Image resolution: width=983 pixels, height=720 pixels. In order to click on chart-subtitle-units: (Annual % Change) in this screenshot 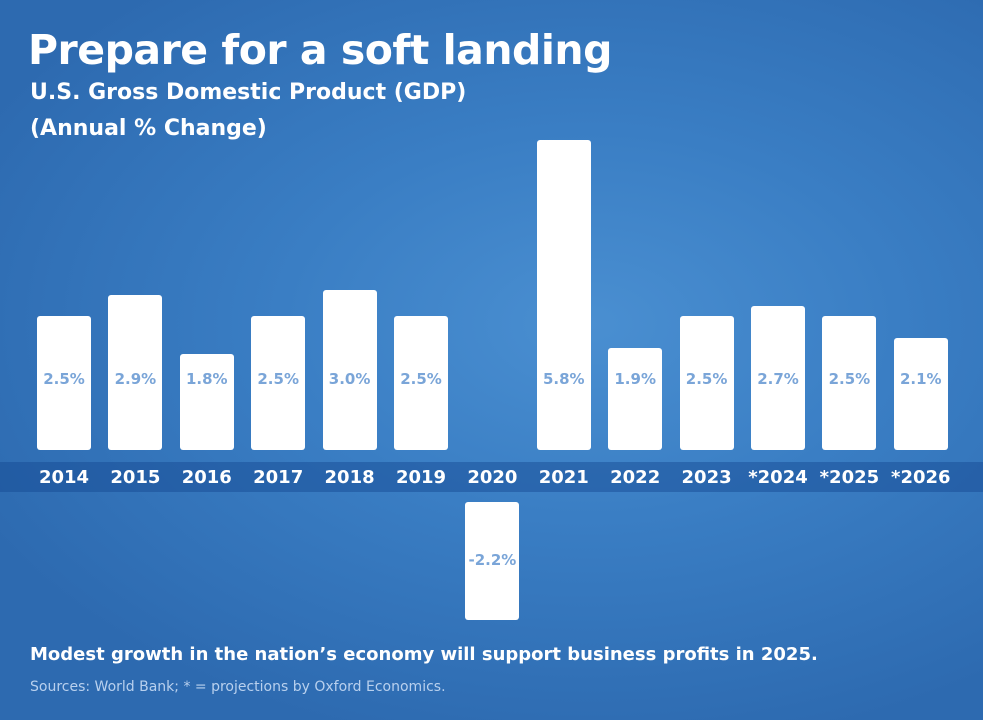, I will do `click(148, 128)`.